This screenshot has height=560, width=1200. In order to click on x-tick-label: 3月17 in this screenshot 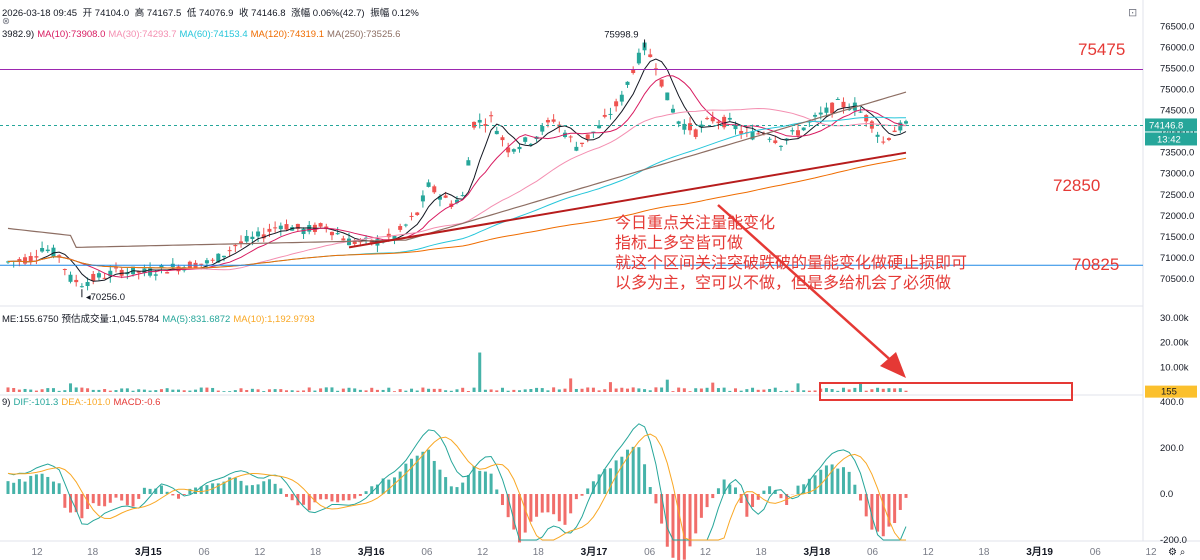, I will do `click(594, 552)`.